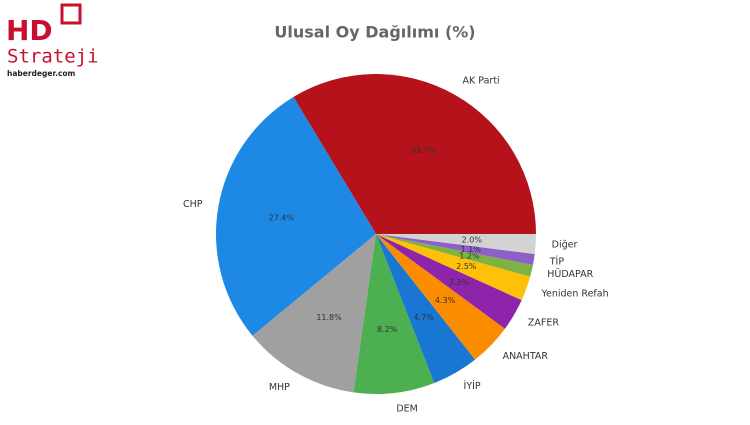  Describe the element at coordinates (193, 204) in the screenshot. I see `category-label: CHP` at that location.